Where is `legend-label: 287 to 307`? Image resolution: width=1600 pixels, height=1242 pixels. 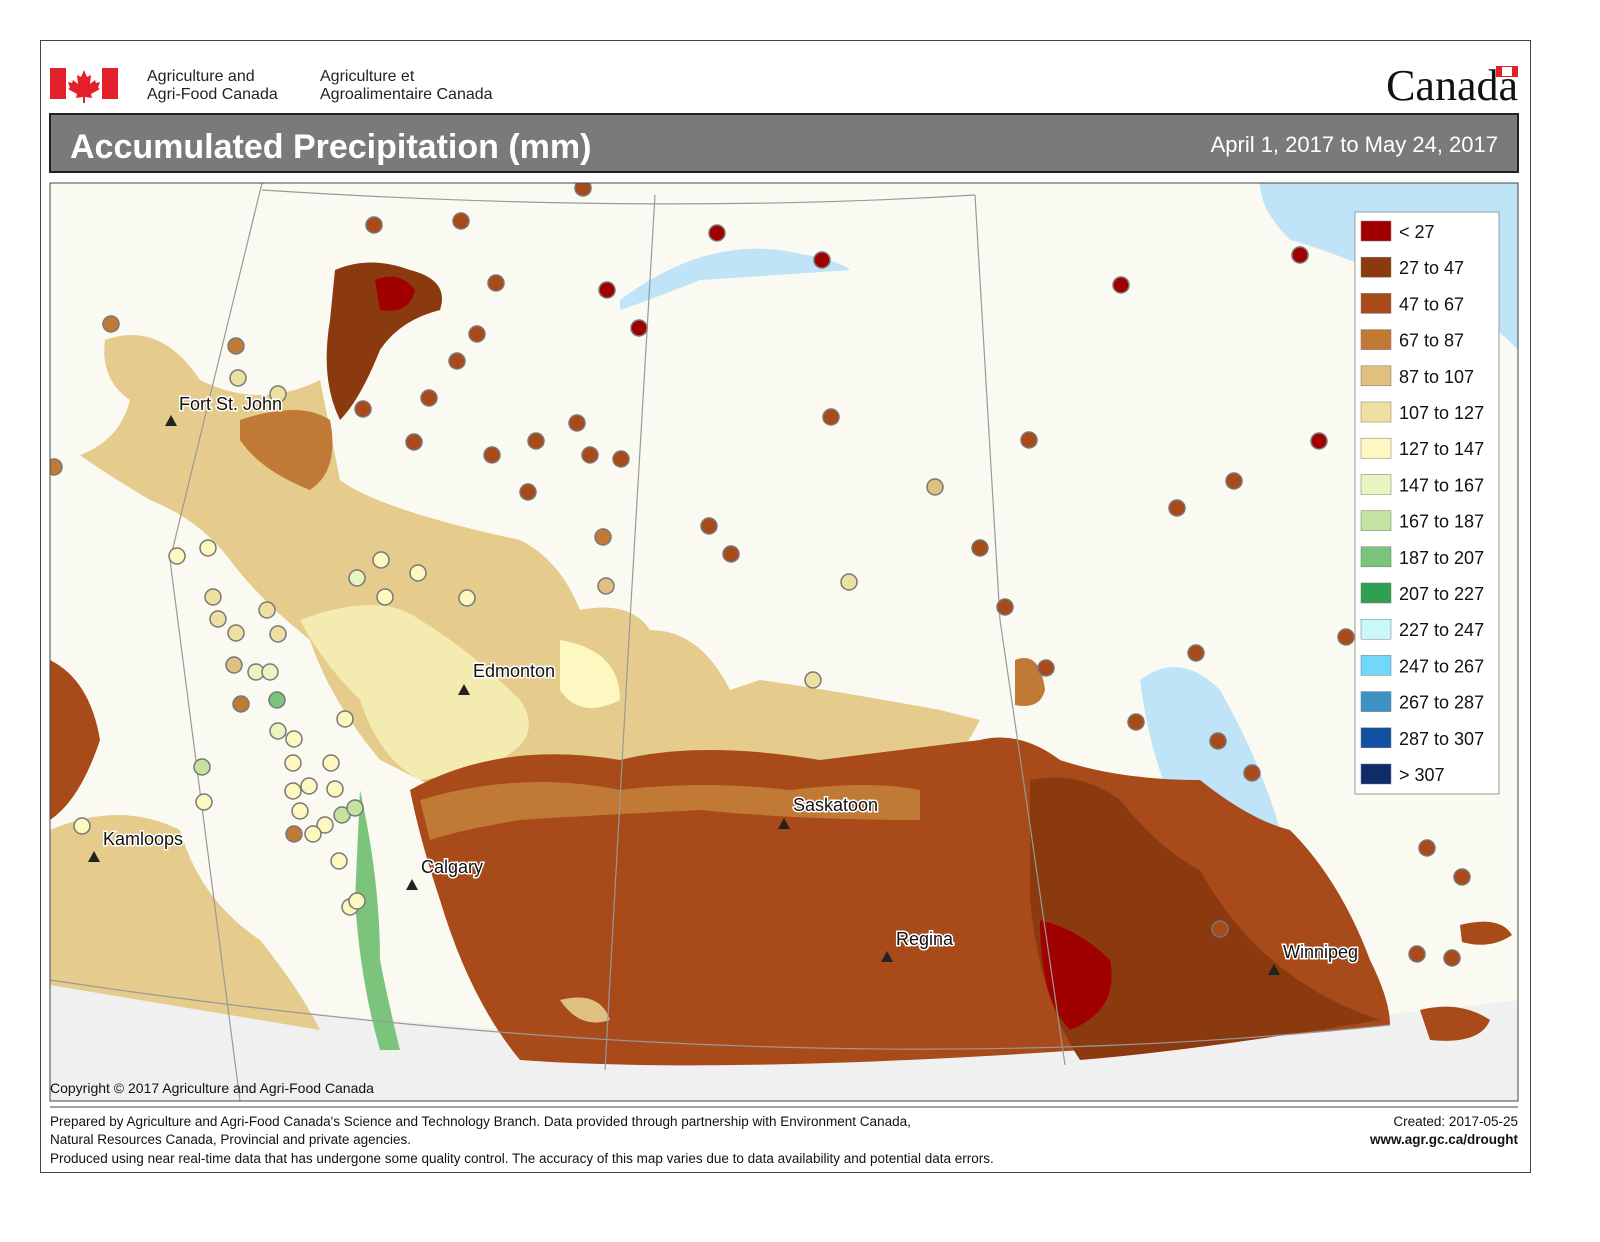 legend-label: 287 to 307 is located at coordinates (1441, 739).